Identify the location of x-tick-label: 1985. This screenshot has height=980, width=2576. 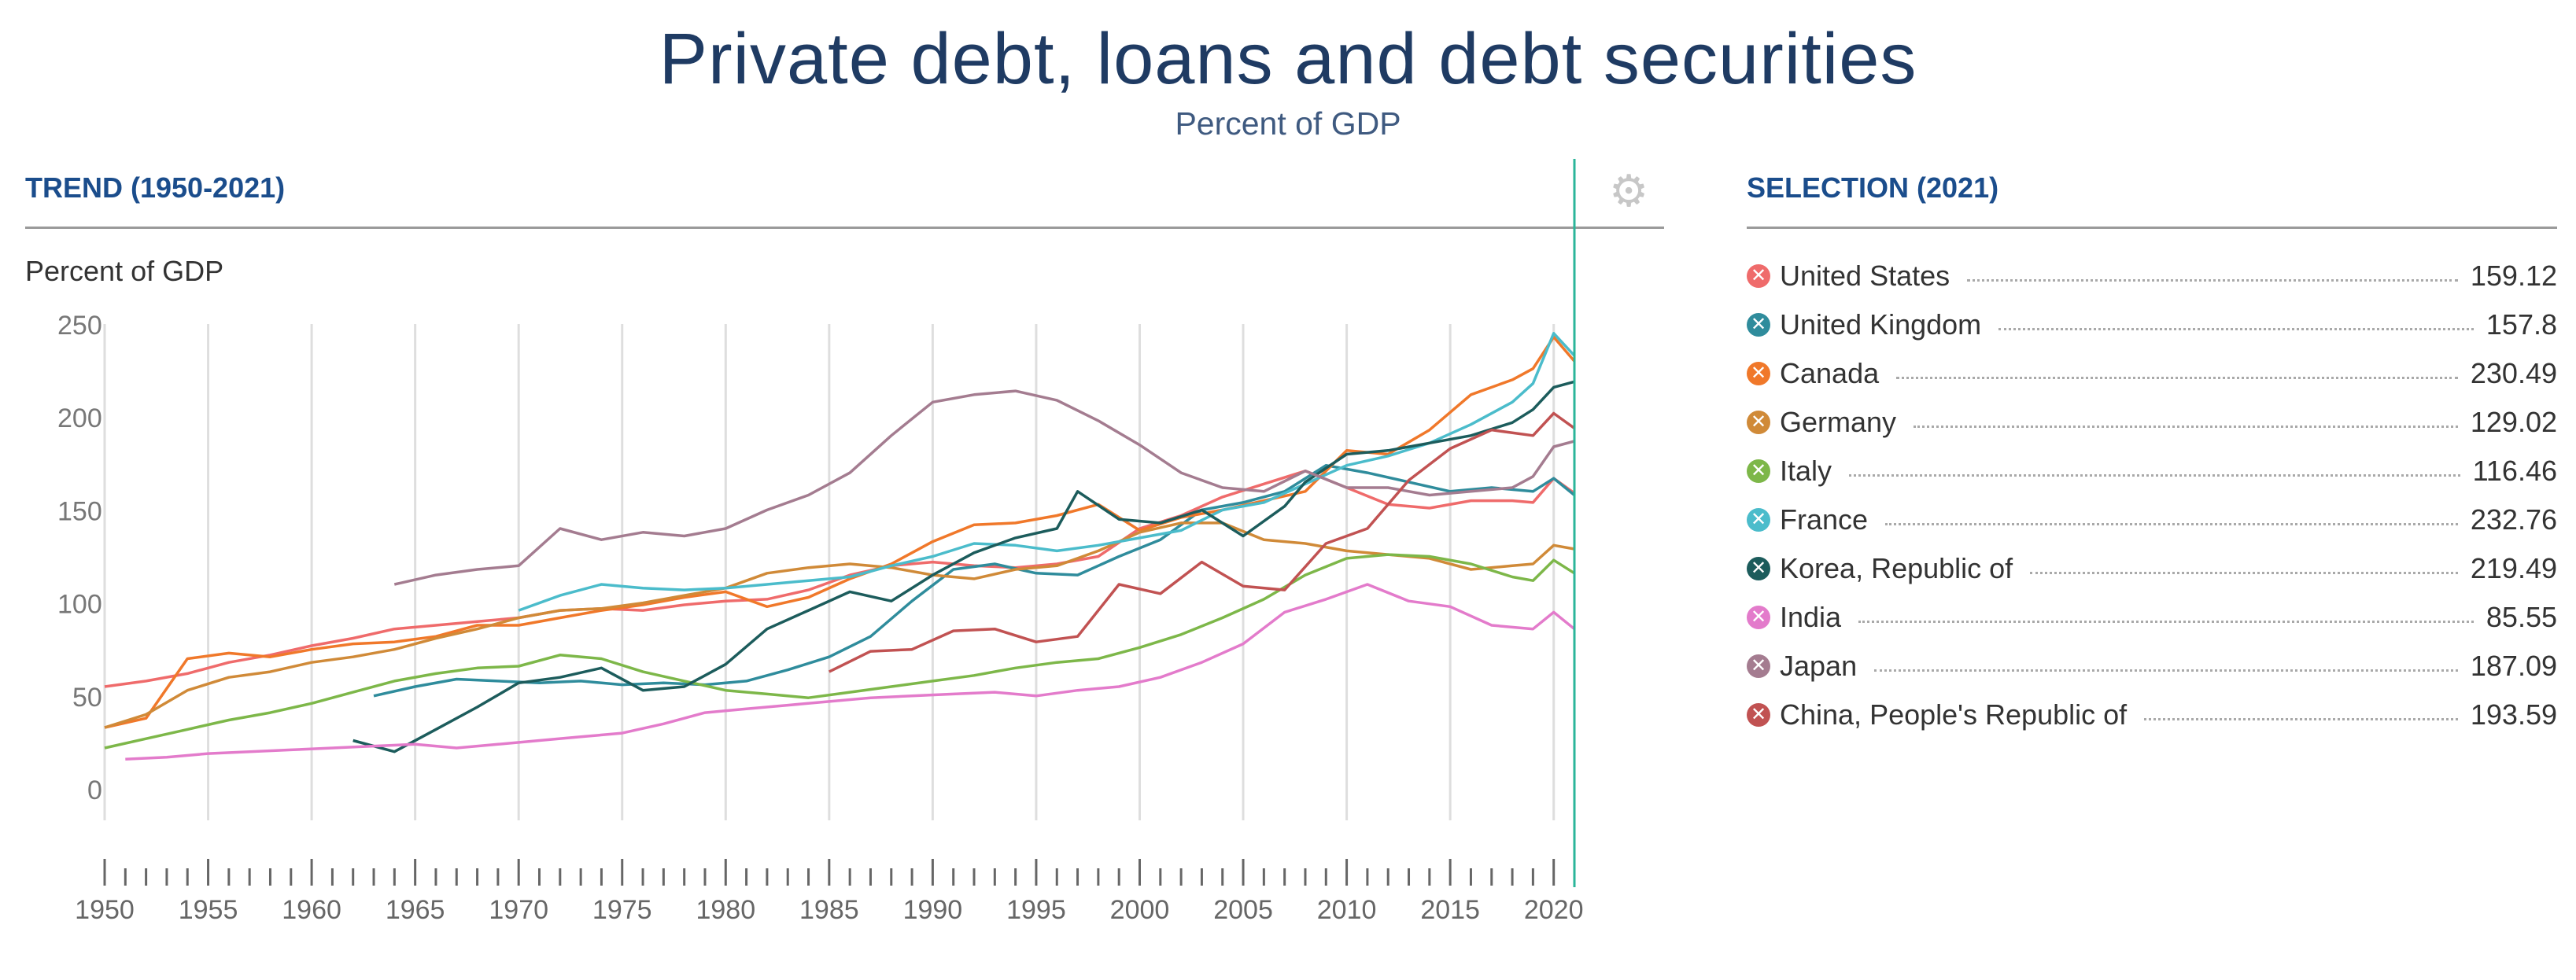
(829, 910).